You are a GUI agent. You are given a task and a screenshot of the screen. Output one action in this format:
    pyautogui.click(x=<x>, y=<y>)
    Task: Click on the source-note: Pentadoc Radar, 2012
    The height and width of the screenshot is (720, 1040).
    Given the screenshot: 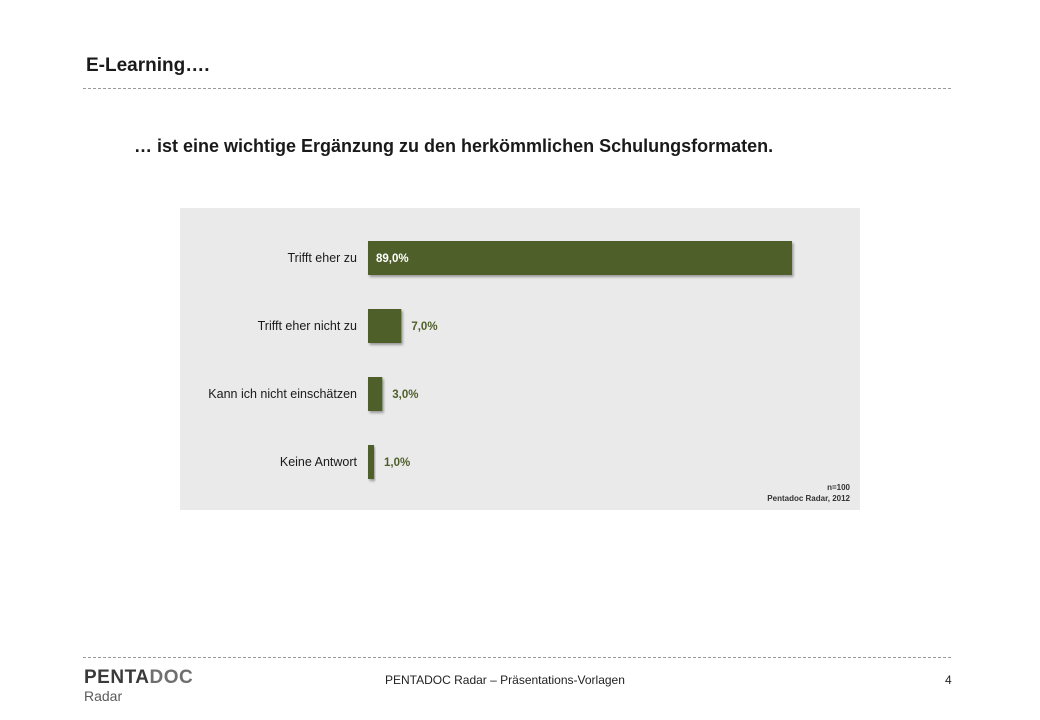 What is the action you would take?
    pyautogui.click(x=808, y=498)
    